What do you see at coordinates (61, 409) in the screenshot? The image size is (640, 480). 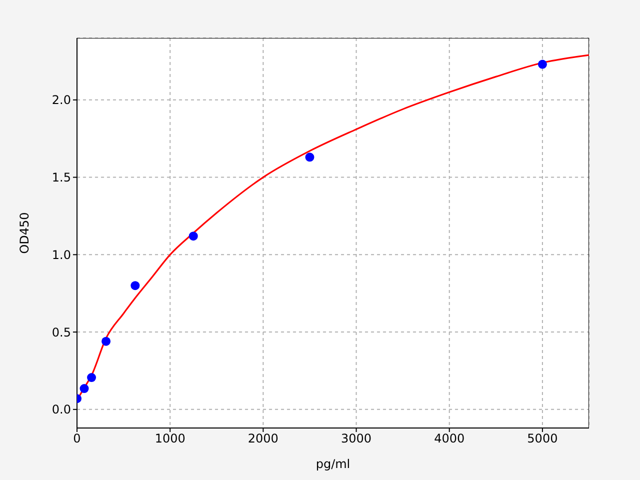 I see `y-tick-label: 0.0` at bounding box center [61, 409].